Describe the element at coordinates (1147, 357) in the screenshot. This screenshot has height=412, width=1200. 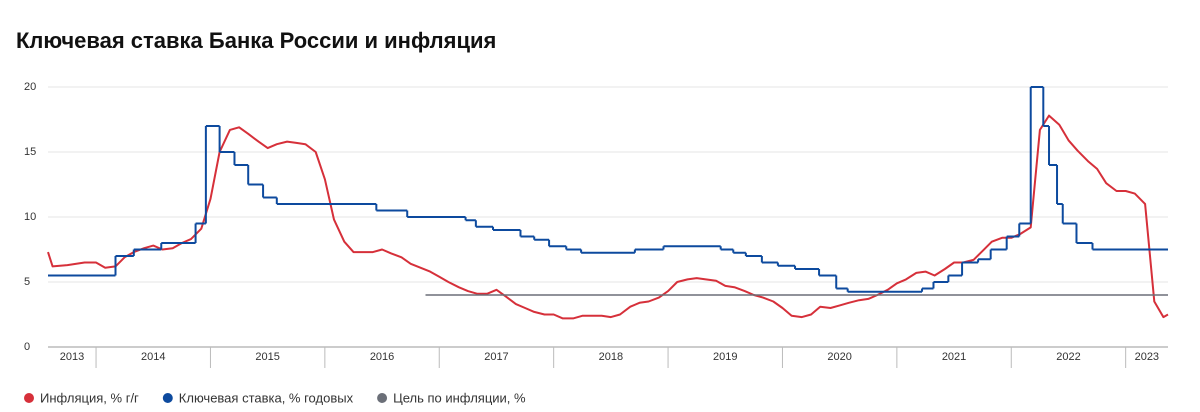
I see `x-tick-label: 2023` at that location.